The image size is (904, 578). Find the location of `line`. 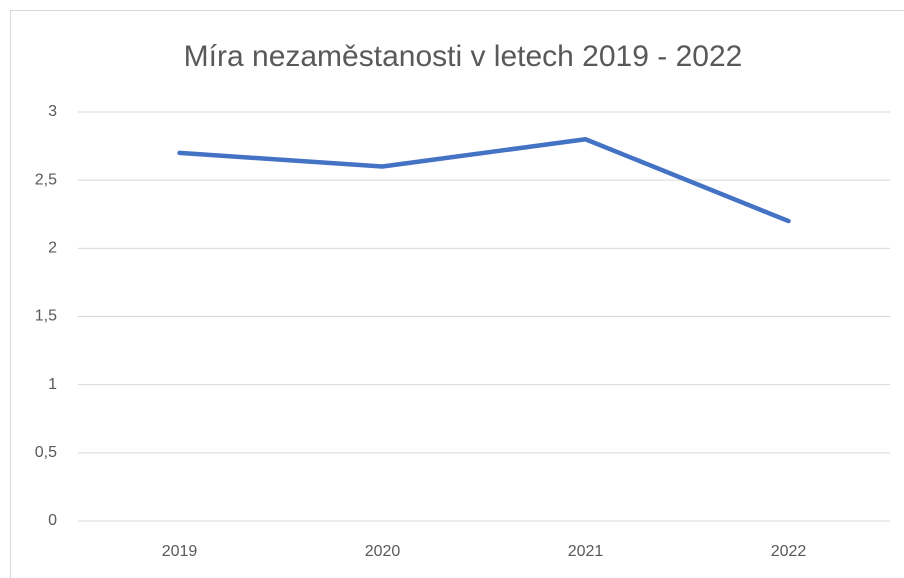

line is located at coordinates (484, 180).